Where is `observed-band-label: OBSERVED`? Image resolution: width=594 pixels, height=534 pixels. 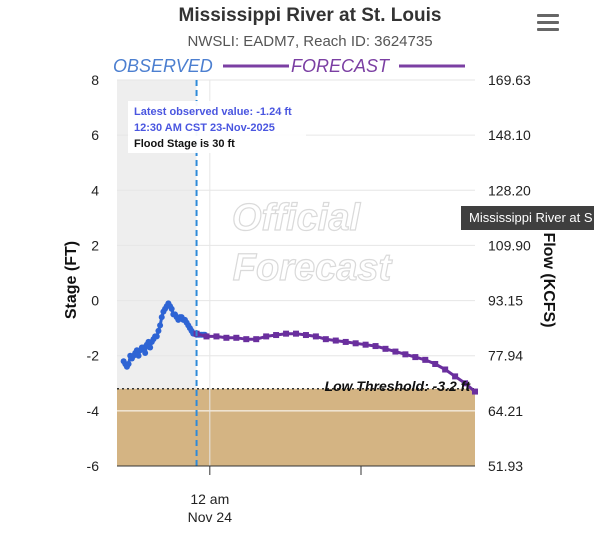
observed-band-label: OBSERVED is located at coordinates (163, 66).